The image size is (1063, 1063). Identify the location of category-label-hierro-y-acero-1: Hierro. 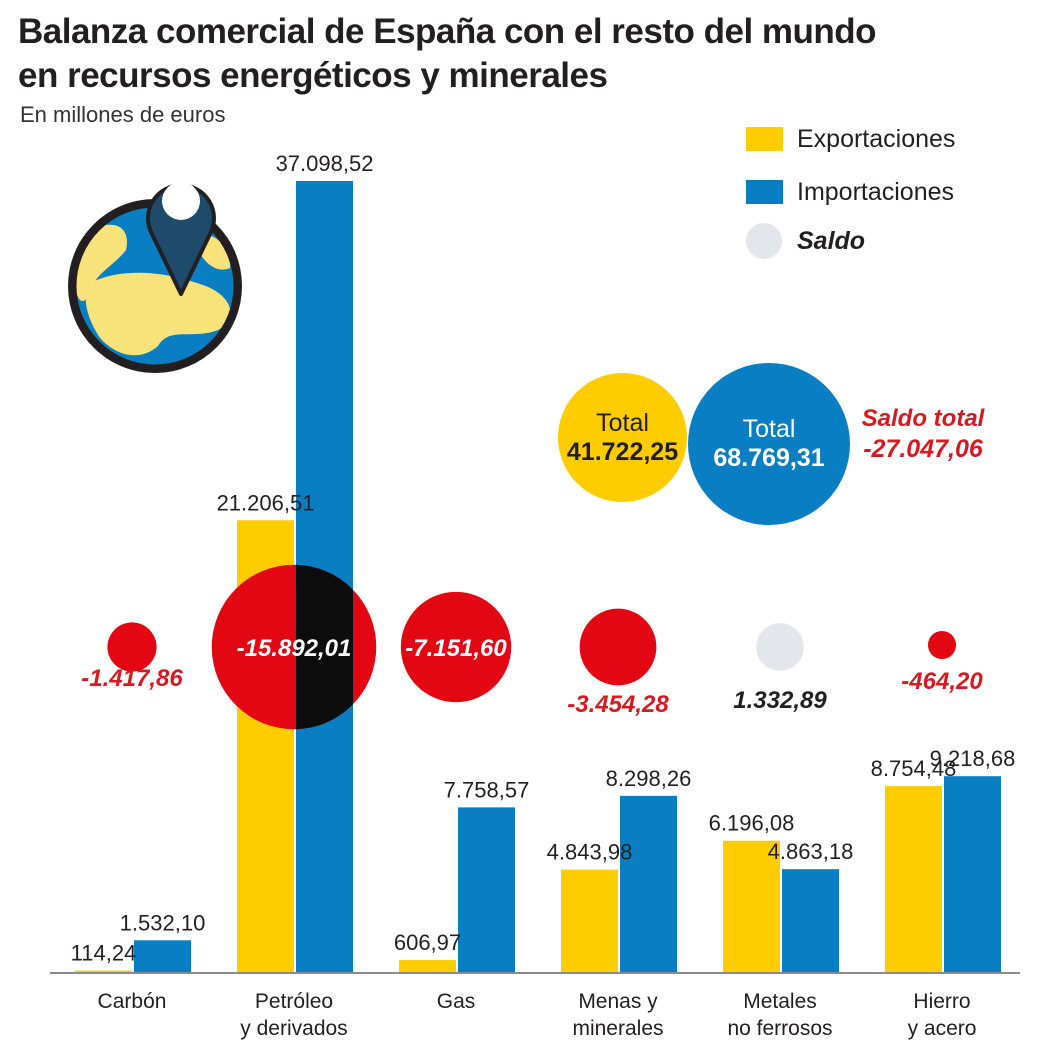
(941, 1001).